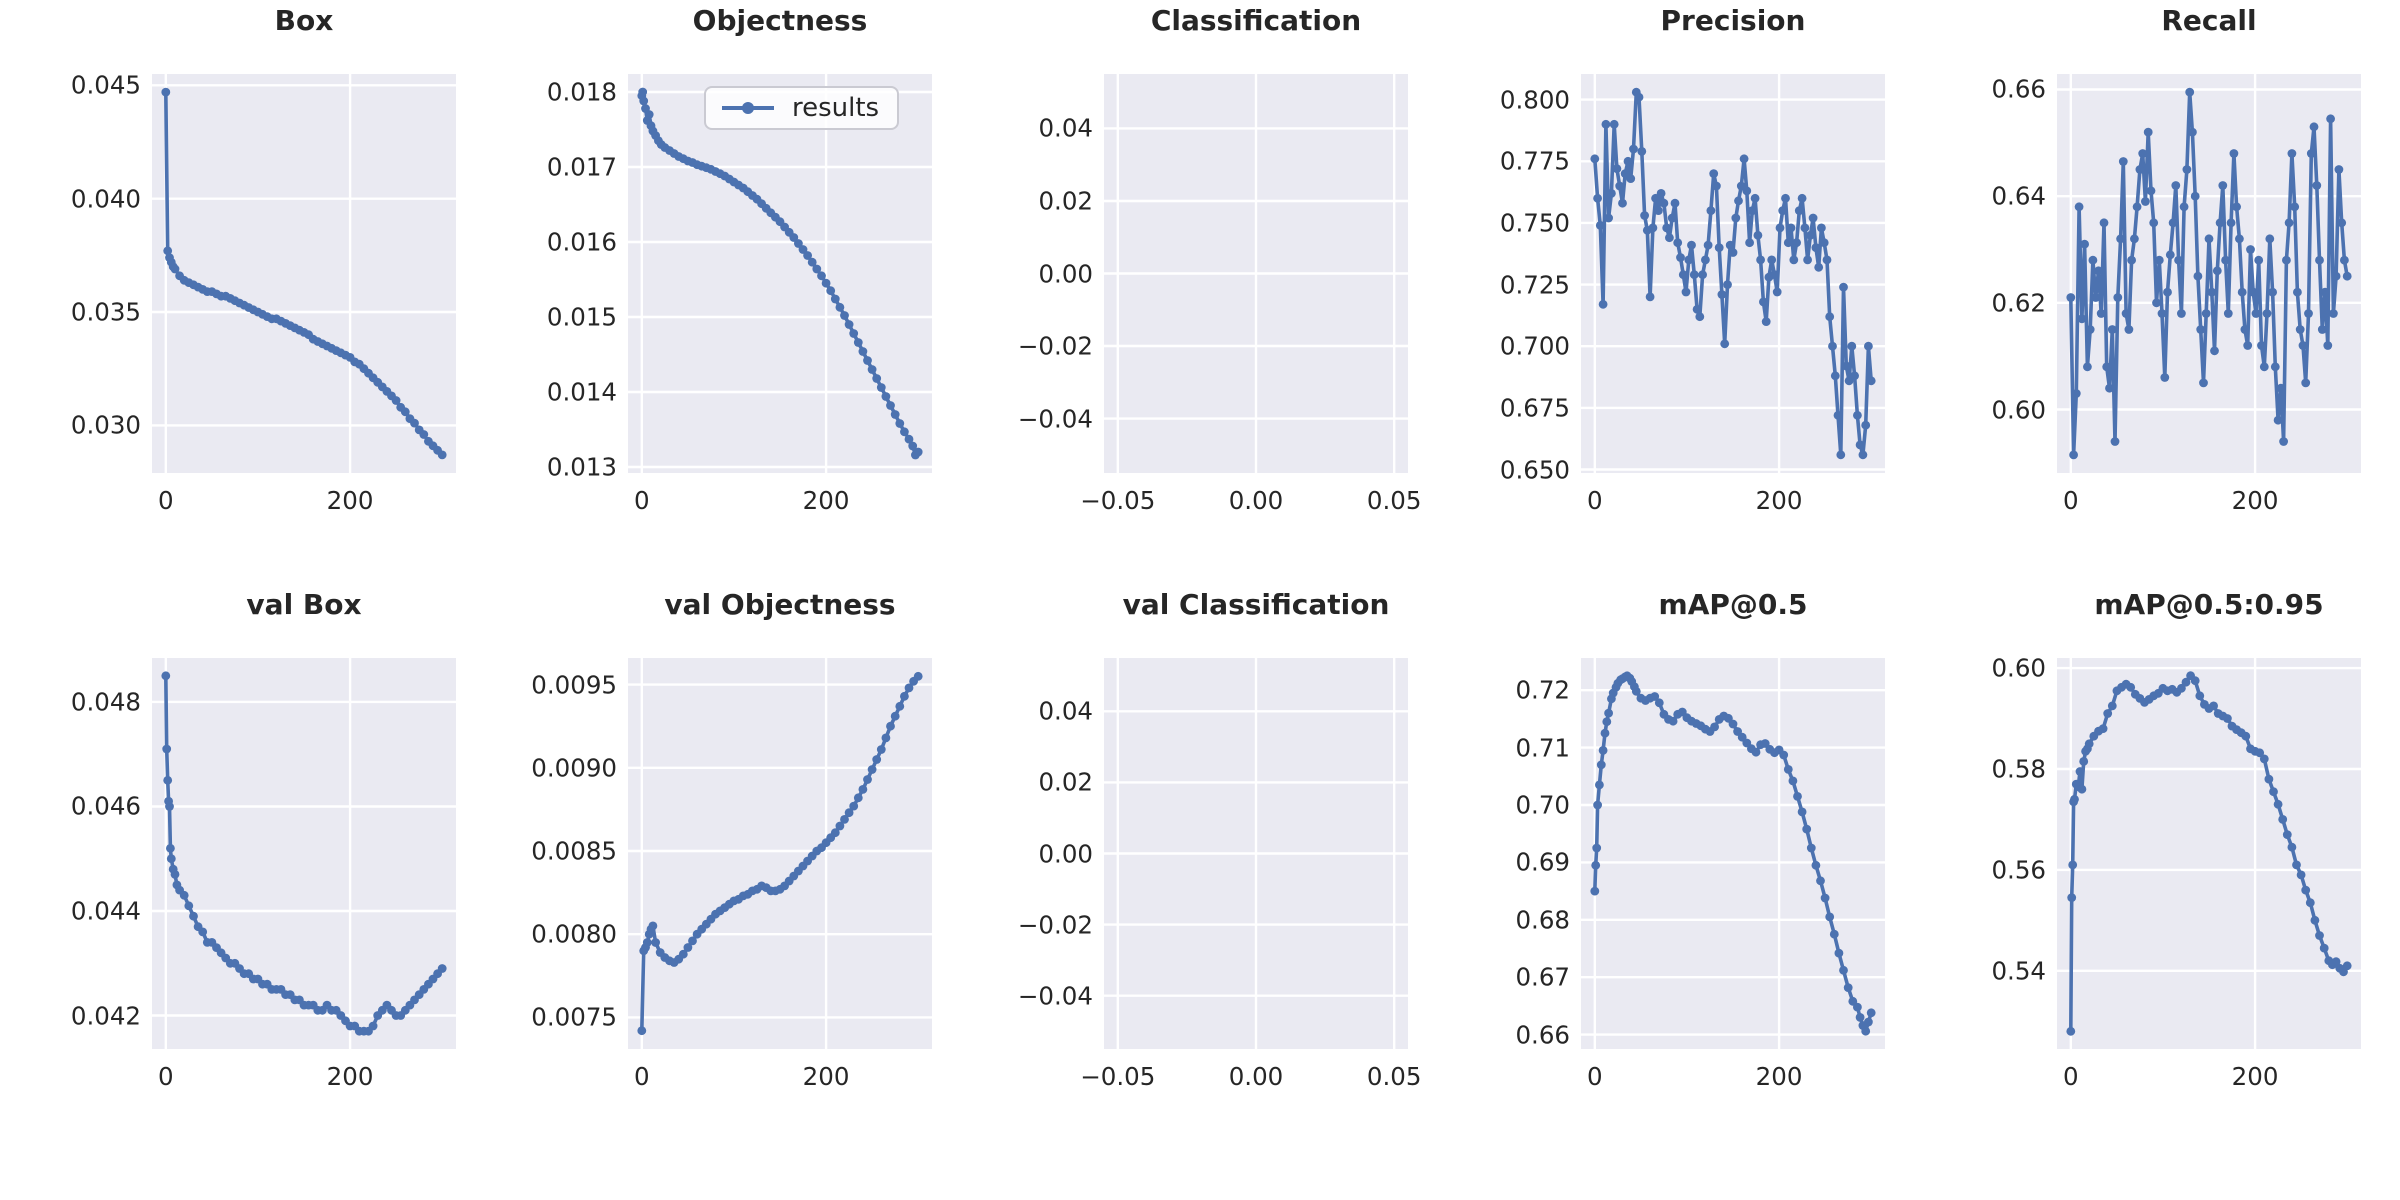  What do you see at coordinates (105, 1016) in the screenshot?
I see `y-tick-label: 0.042` at bounding box center [105, 1016].